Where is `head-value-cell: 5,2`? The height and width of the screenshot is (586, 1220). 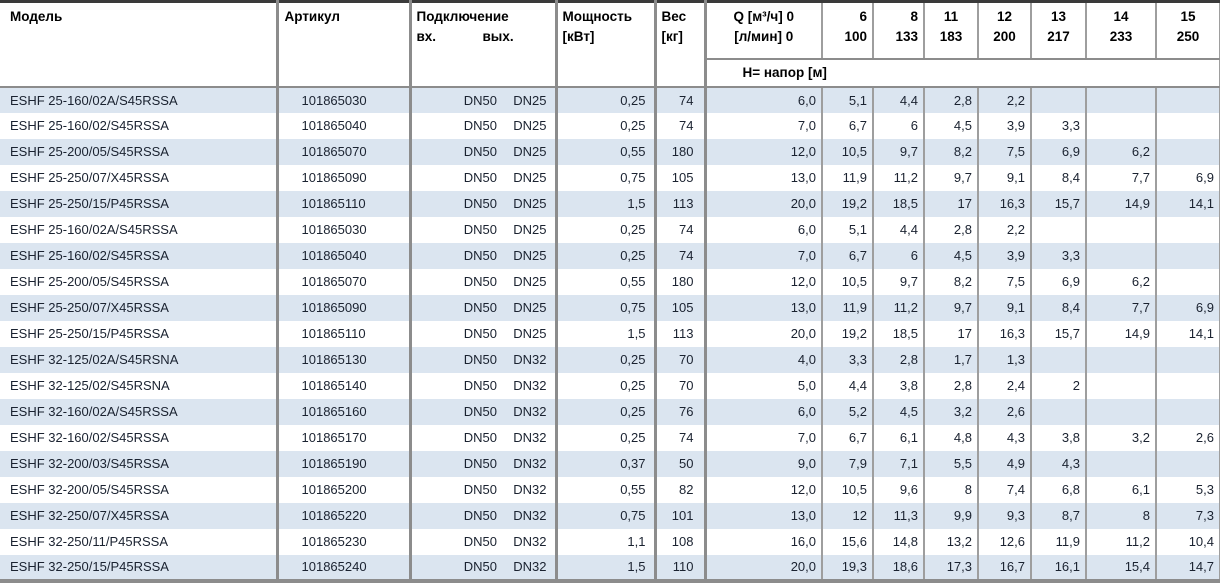
head-value-cell: 5,2 is located at coordinates (848, 411).